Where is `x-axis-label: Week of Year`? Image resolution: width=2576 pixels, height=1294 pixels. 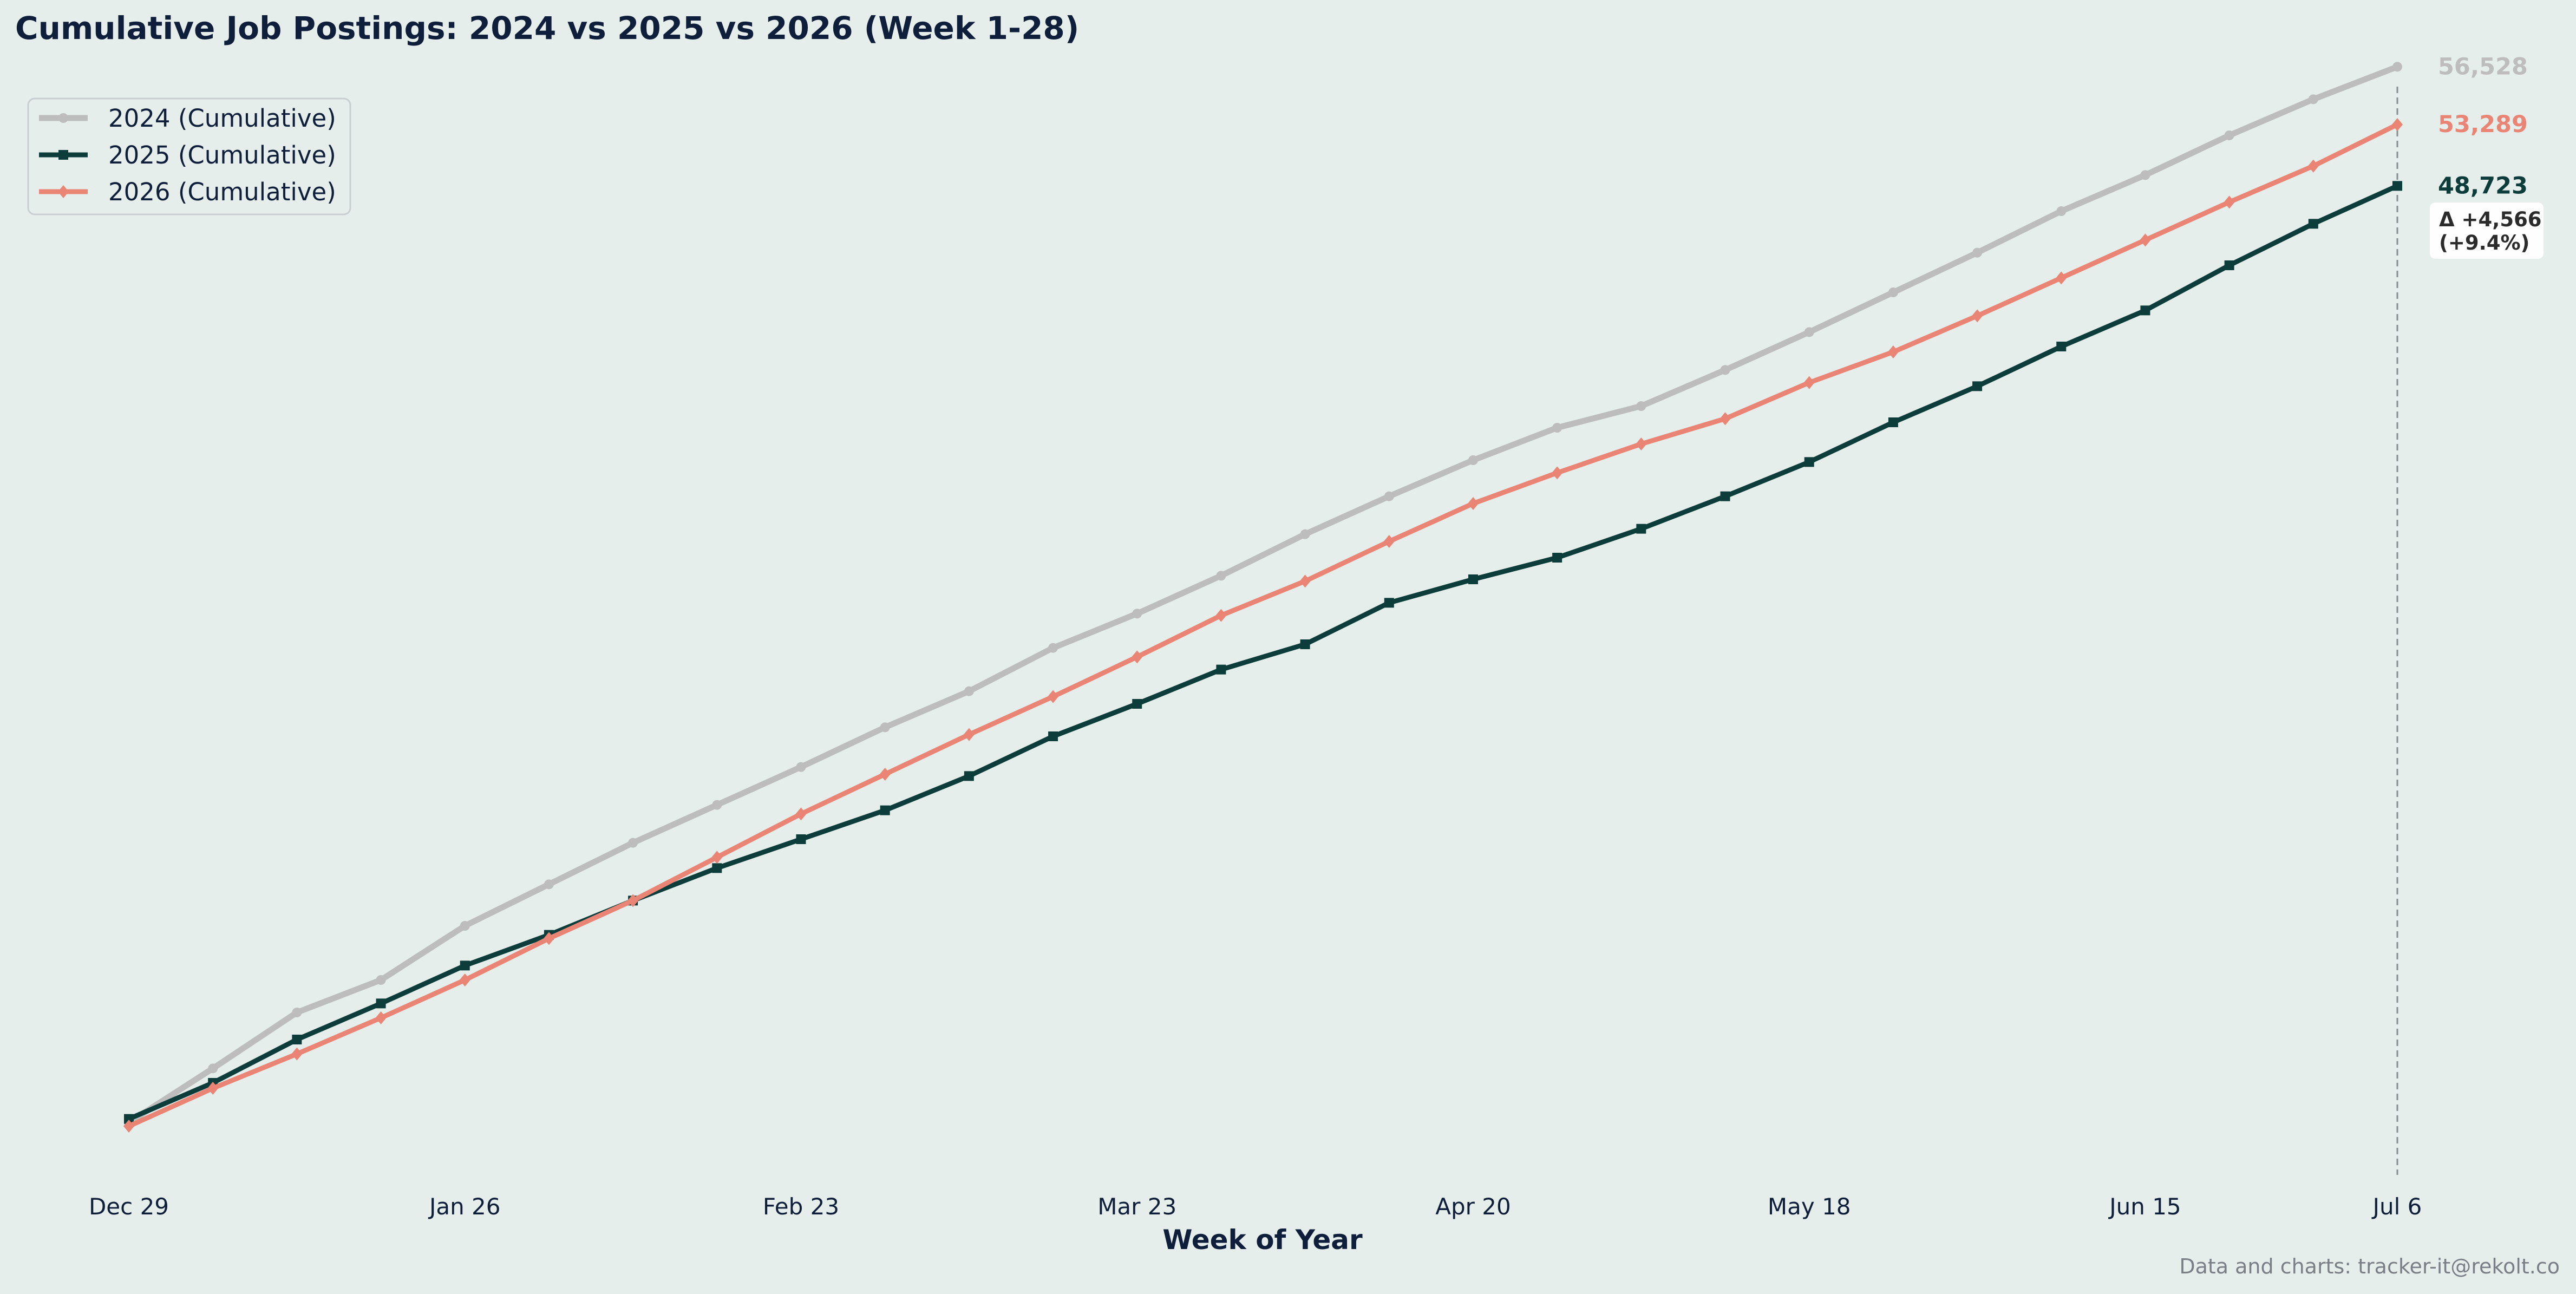
x-axis-label: Week of Year is located at coordinates (1262, 1240).